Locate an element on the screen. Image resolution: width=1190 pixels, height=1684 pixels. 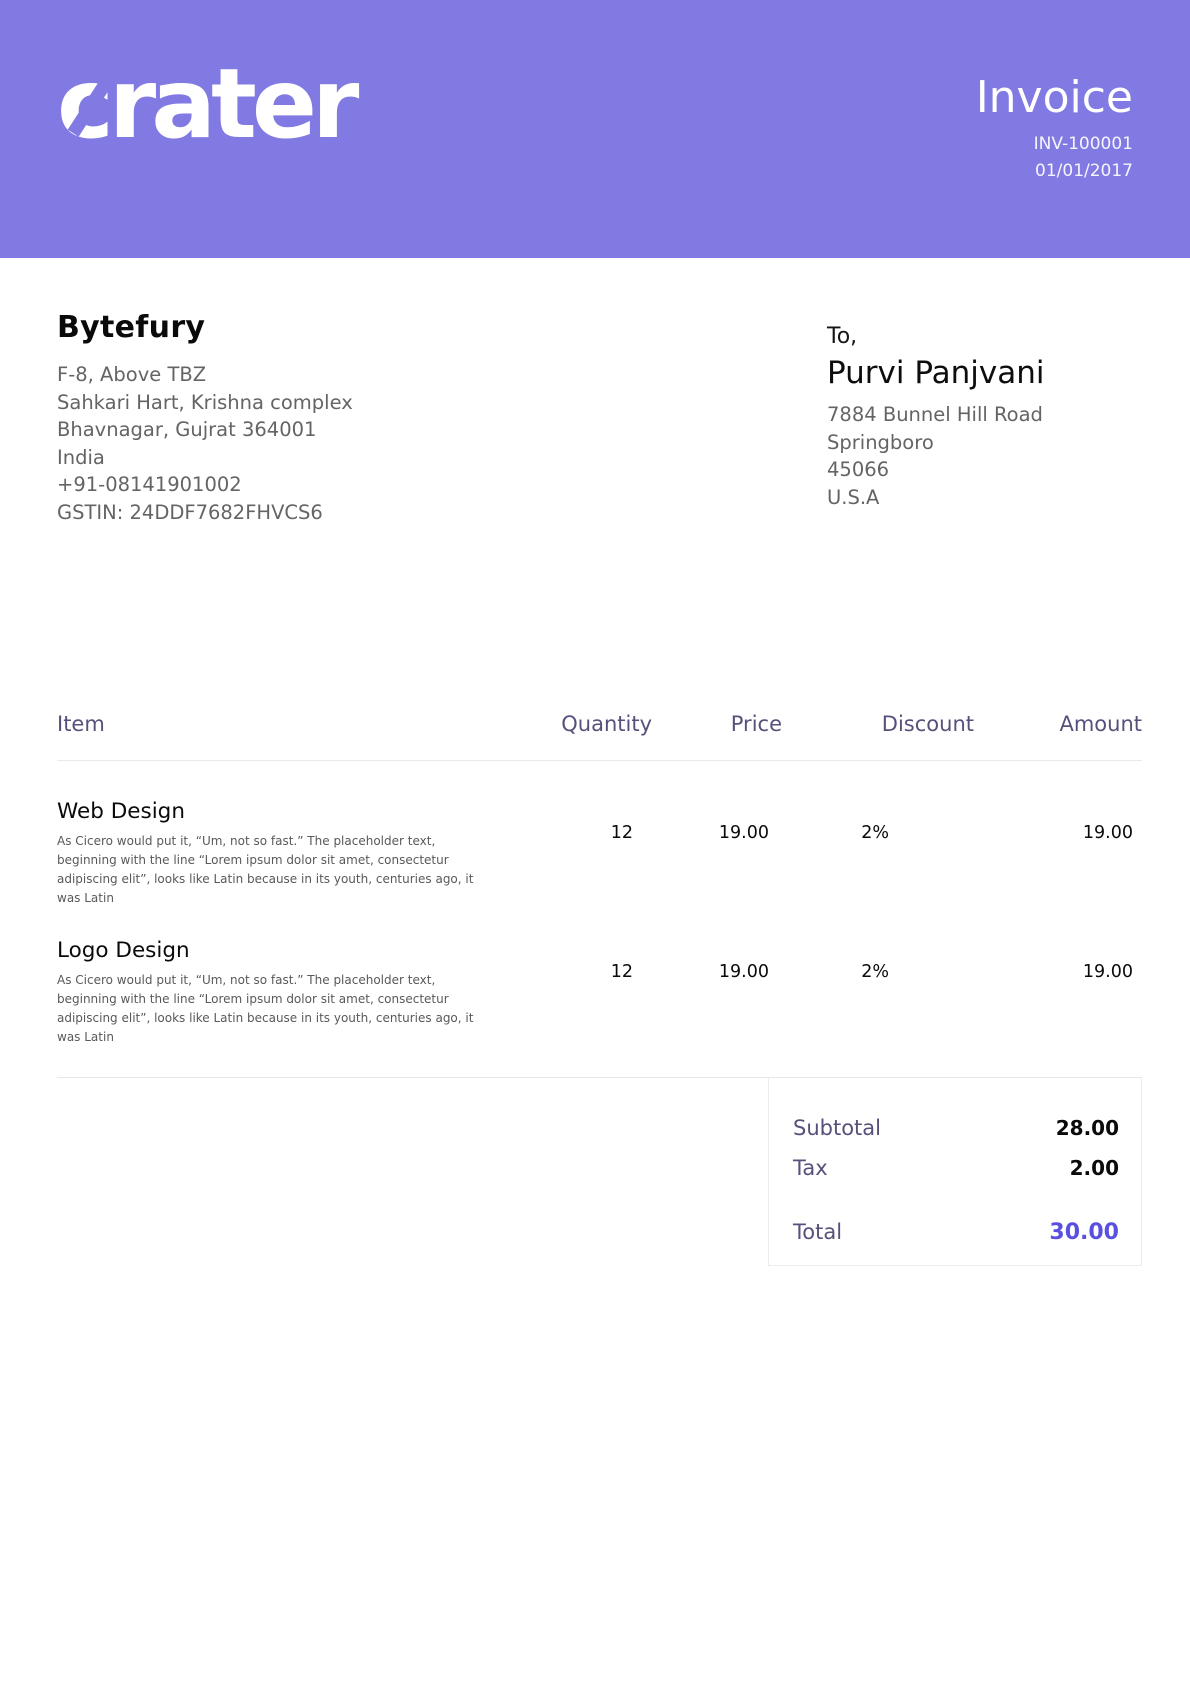
column-header-item: Item is located at coordinates (81, 724).